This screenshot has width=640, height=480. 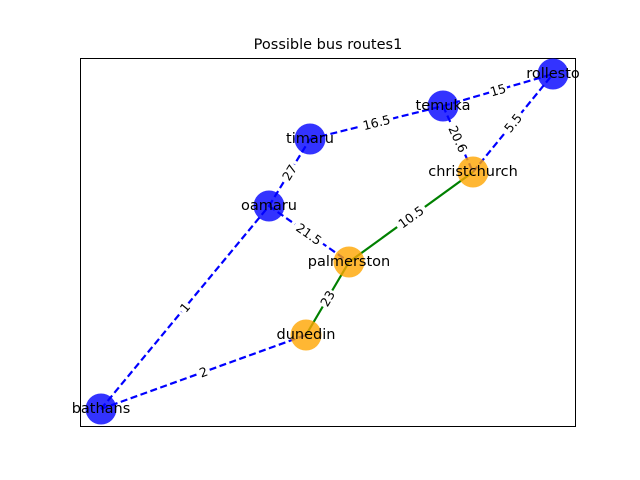 I want to click on node-christchurch, so click(x=473, y=172).